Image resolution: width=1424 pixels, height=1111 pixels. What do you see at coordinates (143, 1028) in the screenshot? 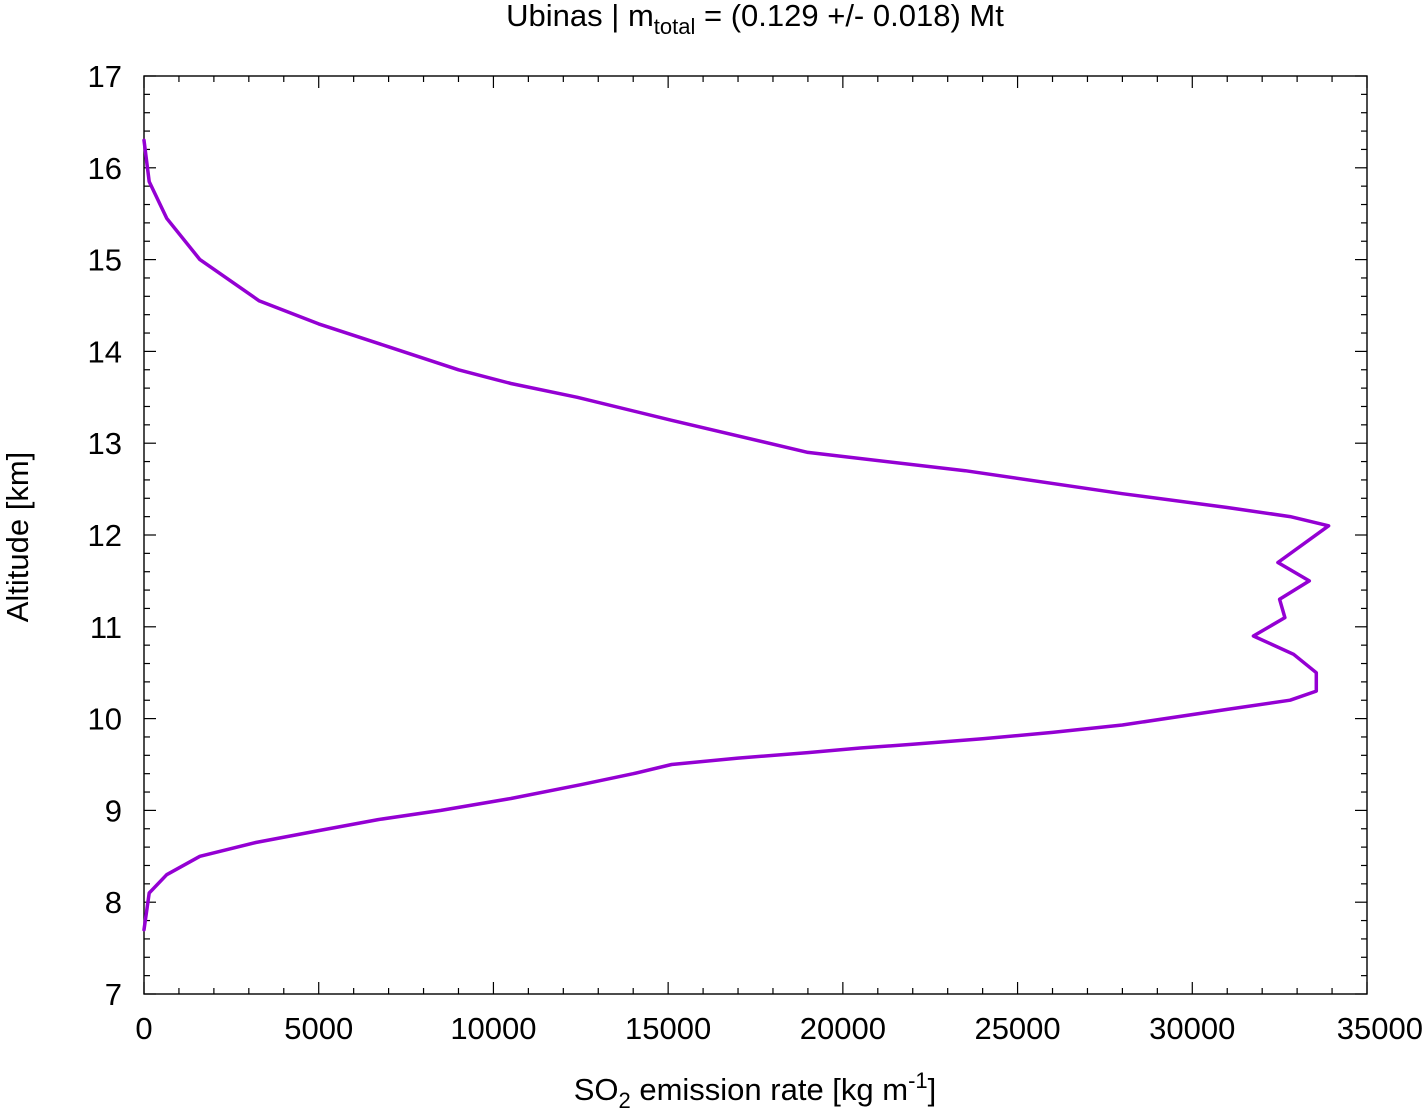
I see `x-tick-label: 0` at bounding box center [143, 1028].